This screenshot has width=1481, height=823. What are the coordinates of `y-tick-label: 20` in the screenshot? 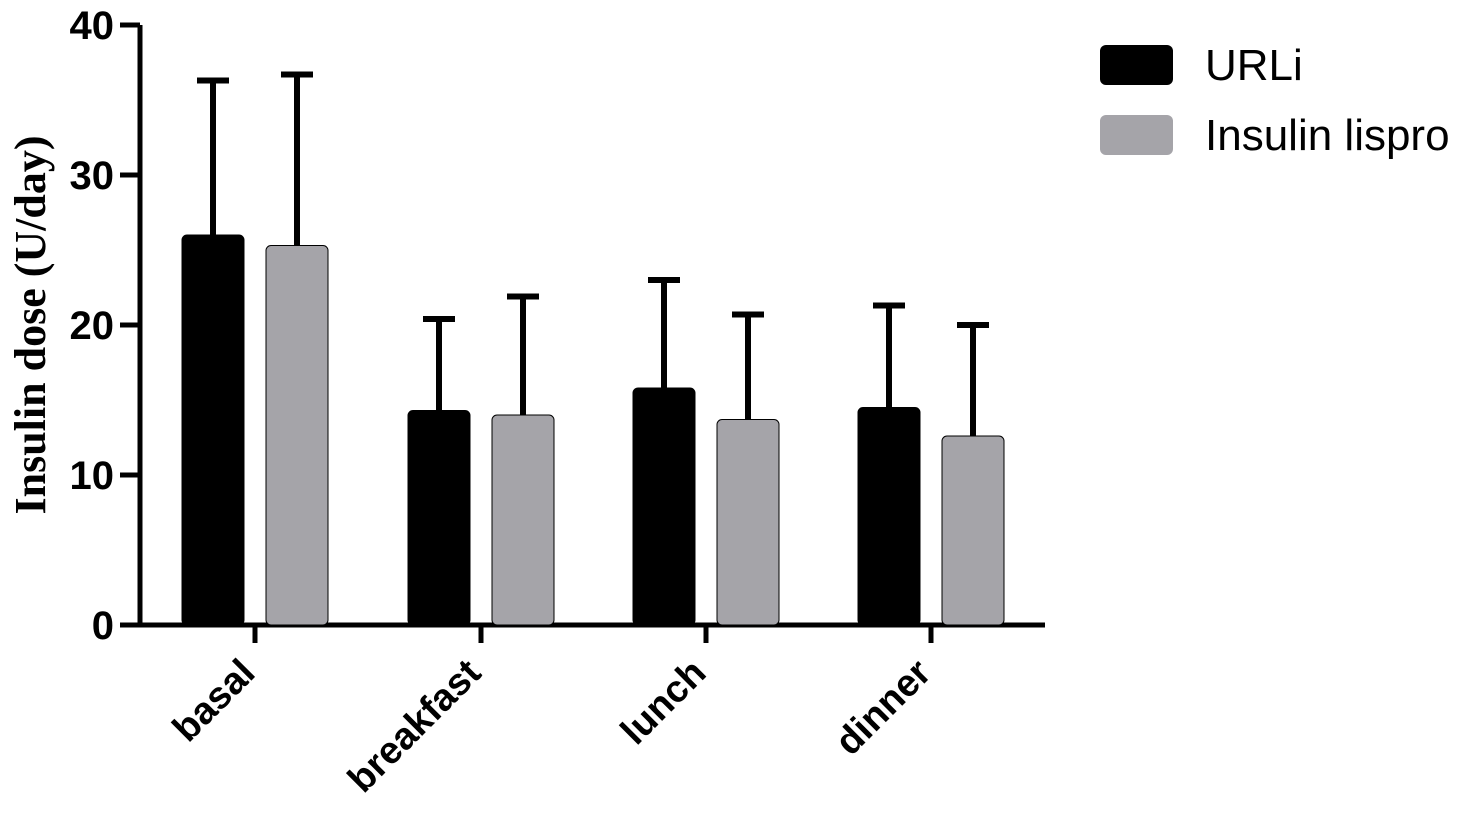 It's located at (92, 326).